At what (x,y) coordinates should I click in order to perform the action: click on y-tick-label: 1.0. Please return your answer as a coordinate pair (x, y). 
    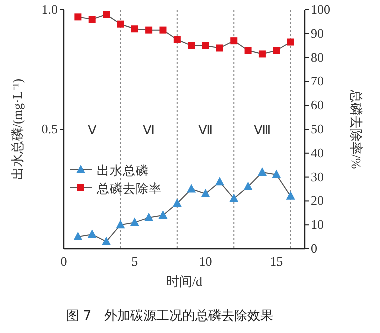
    Looking at the image, I should click on (50, 9).